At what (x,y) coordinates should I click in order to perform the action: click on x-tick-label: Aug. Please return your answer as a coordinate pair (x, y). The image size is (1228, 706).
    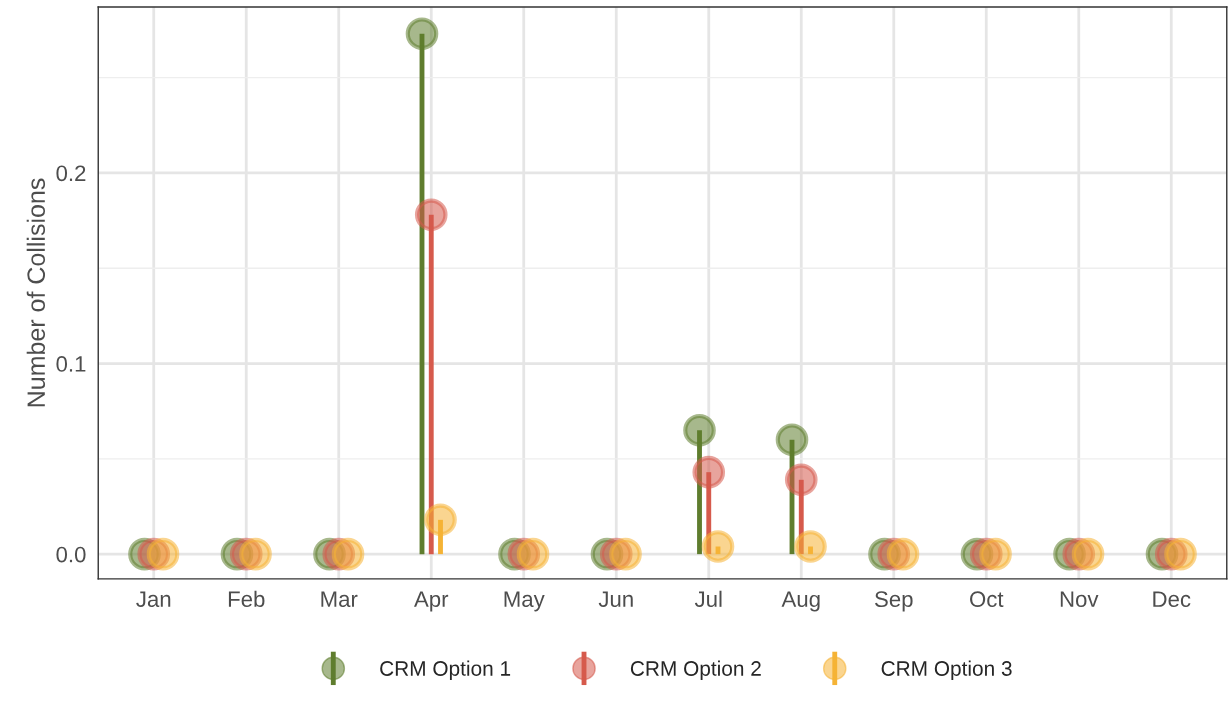
    Looking at the image, I should click on (800, 601).